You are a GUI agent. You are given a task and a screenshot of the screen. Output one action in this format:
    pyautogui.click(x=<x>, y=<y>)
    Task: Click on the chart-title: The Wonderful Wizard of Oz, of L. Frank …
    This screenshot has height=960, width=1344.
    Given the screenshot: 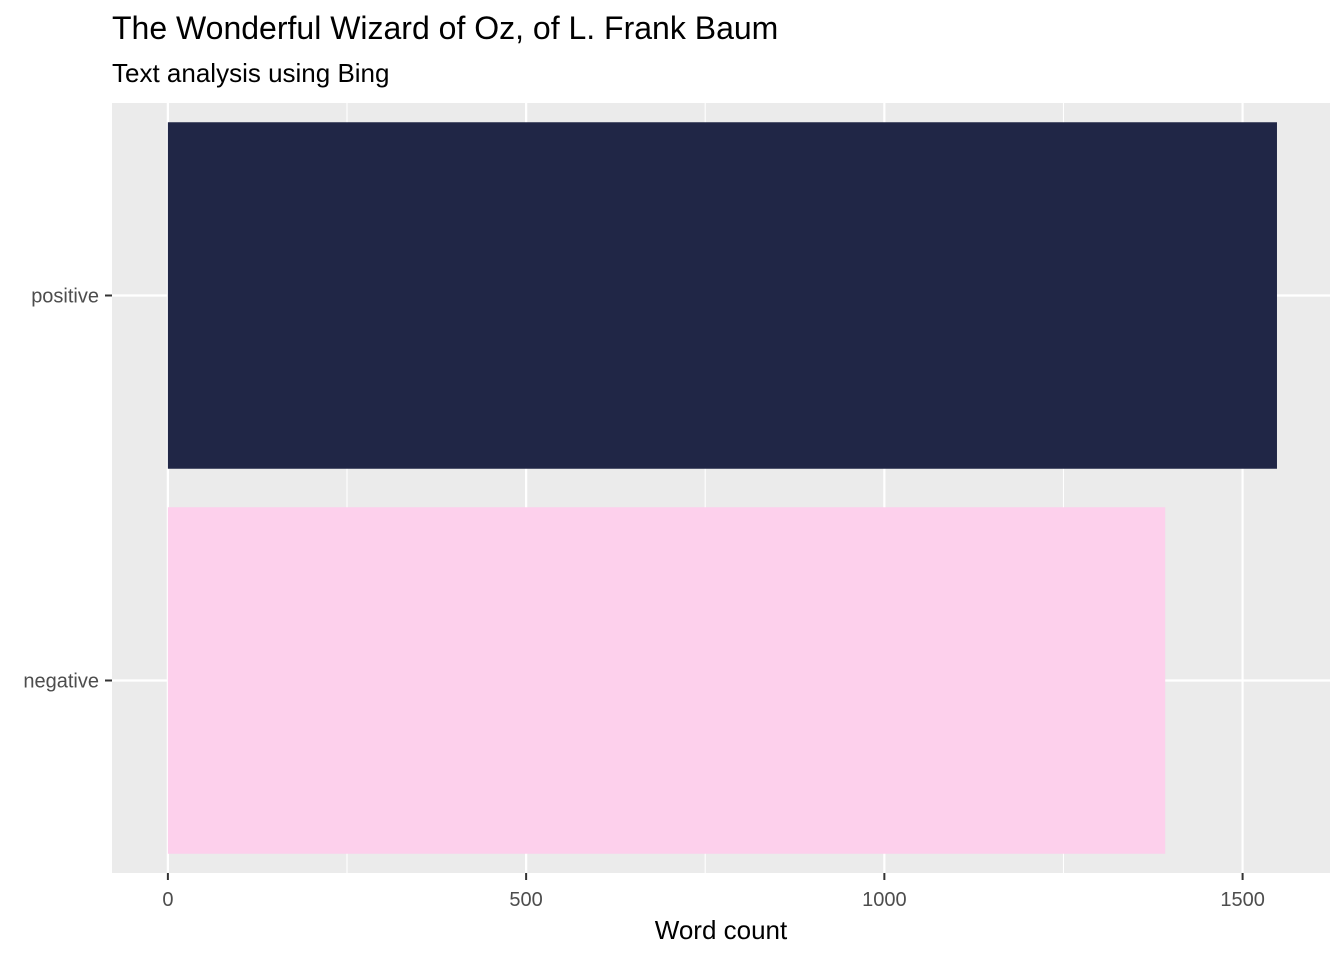 What is the action you would take?
    pyautogui.click(x=445, y=28)
    